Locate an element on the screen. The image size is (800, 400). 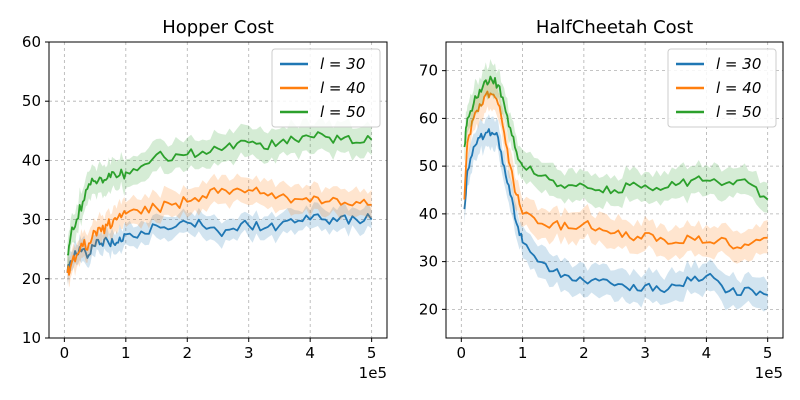
chart-title: HalfCheetah Cost is located at coordinates (614, 27).